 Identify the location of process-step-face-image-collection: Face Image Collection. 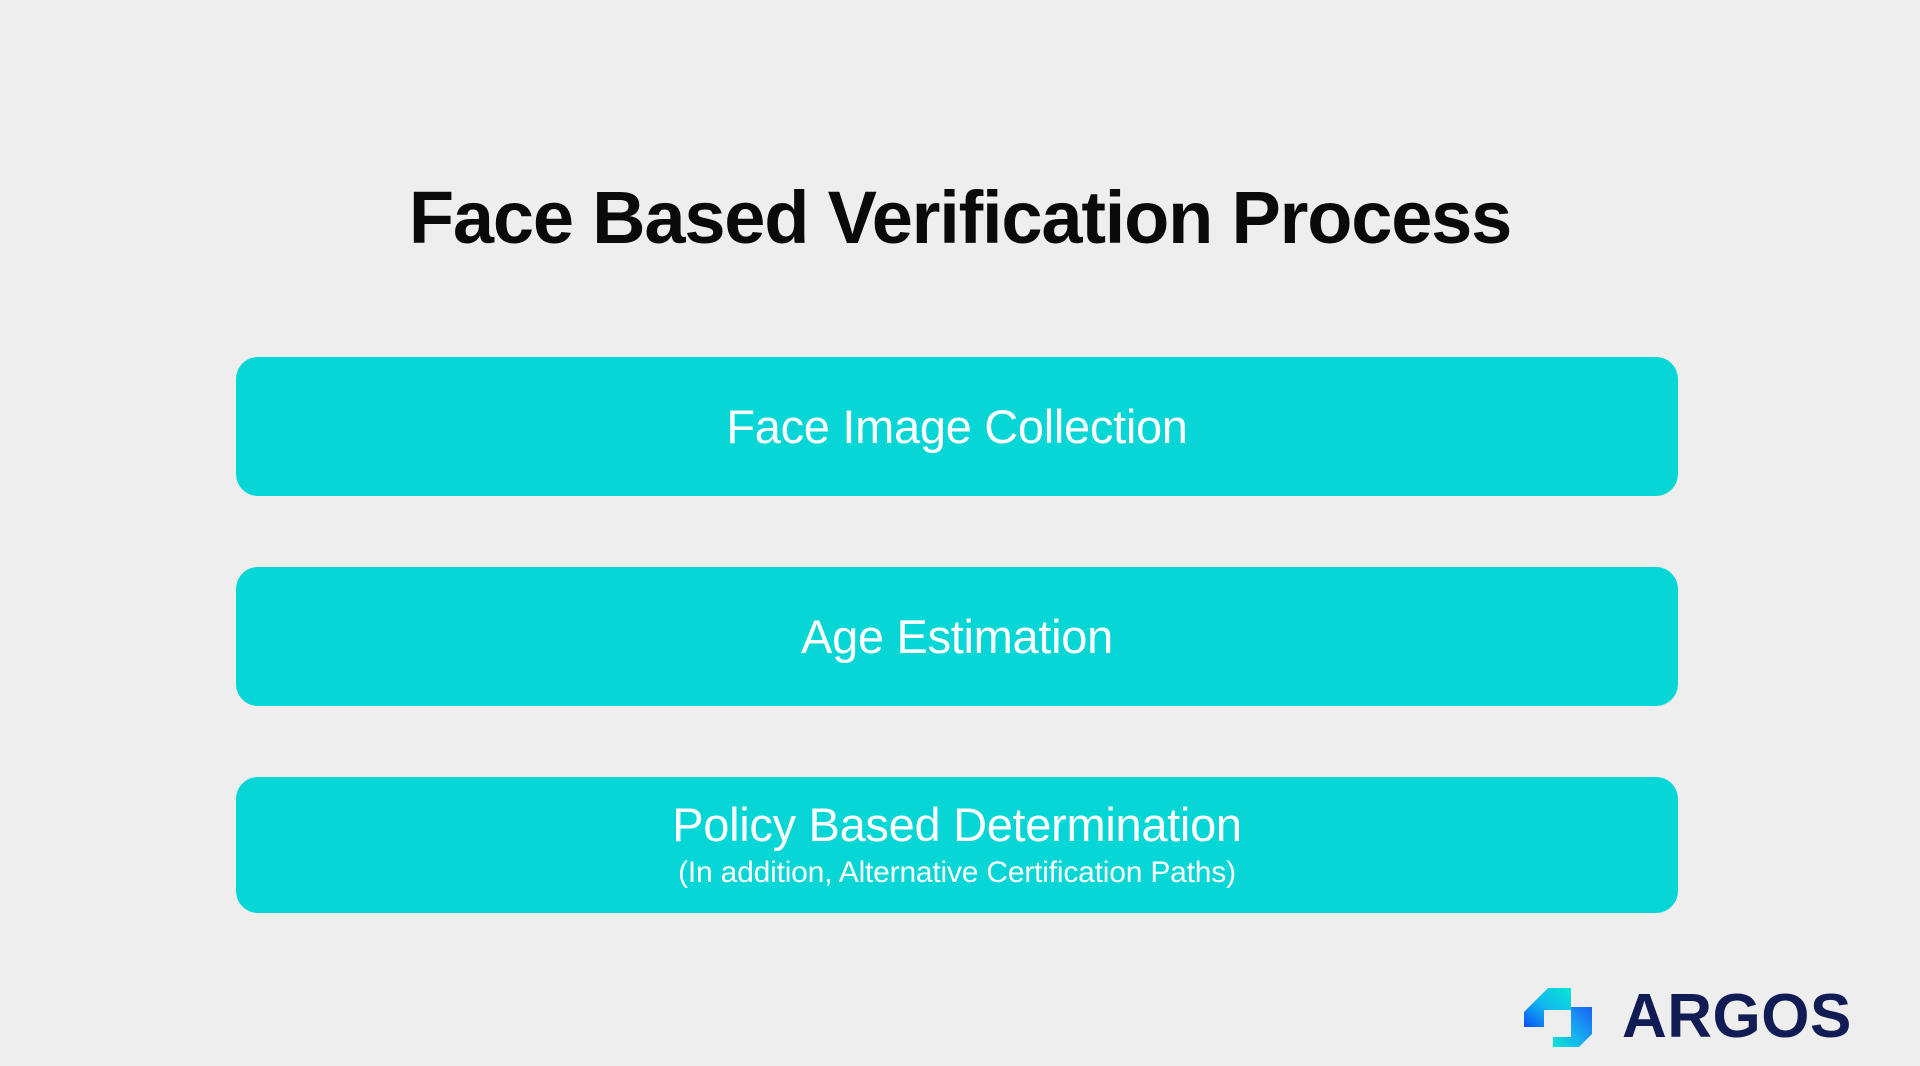
(957, 426).